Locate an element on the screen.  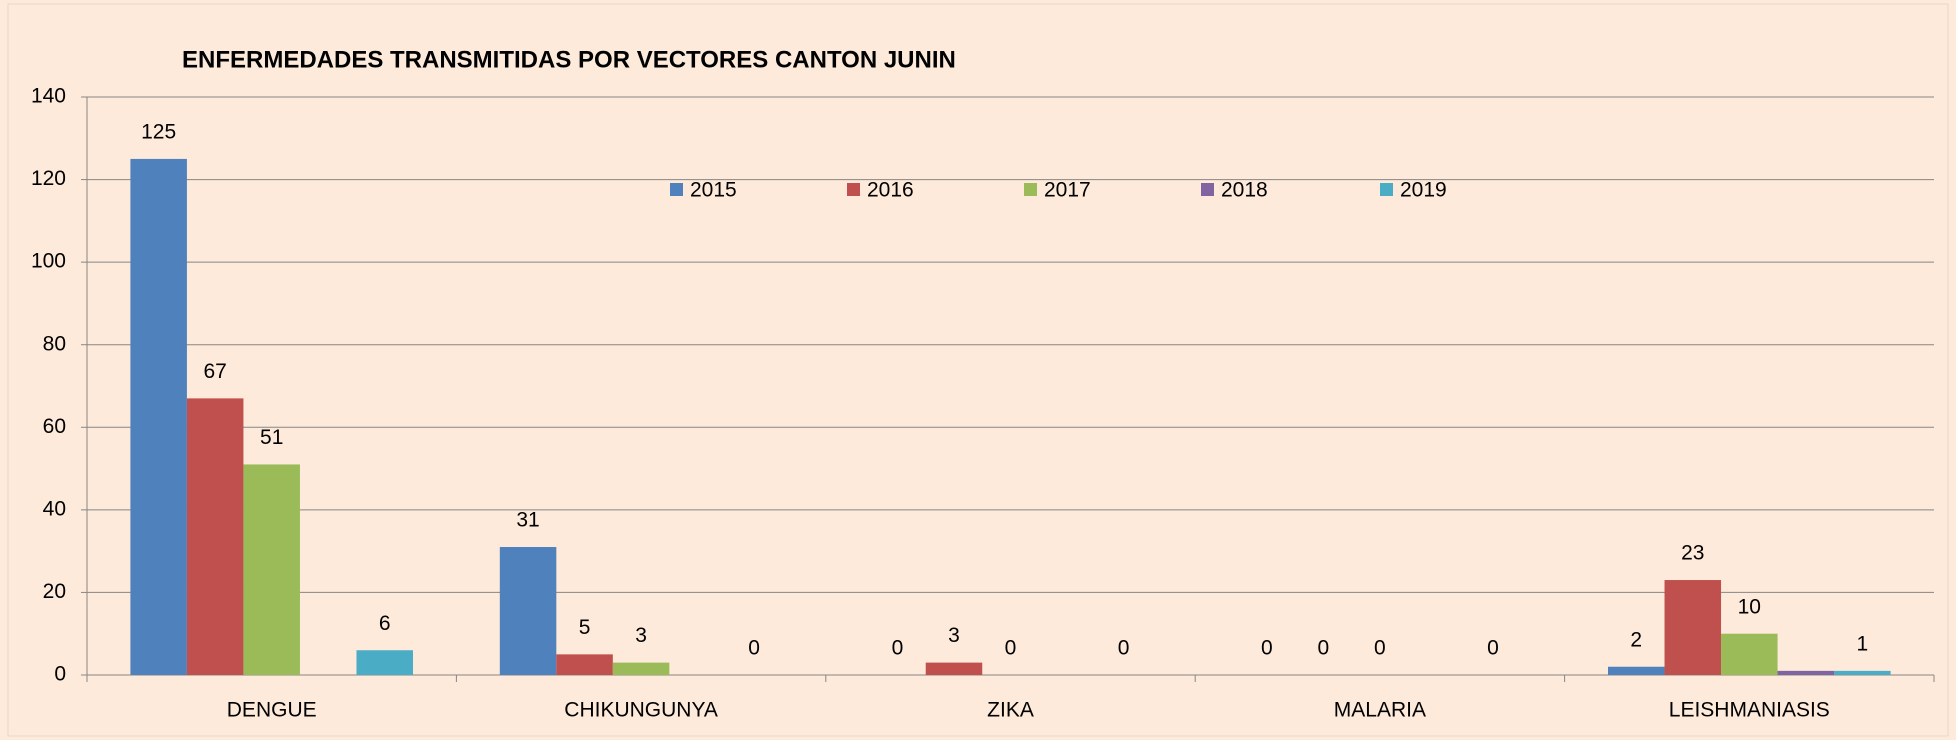
data-label: 5 is located at coordinates (585, 627).